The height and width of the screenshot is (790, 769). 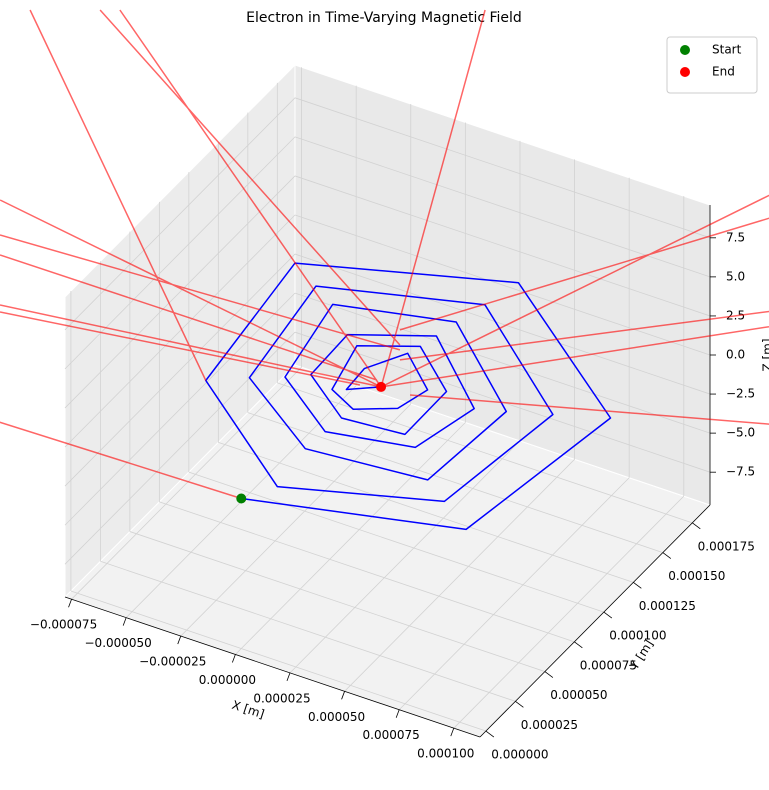 I want to click on z-tick-label: −7.5, so click(x=740, y=472).